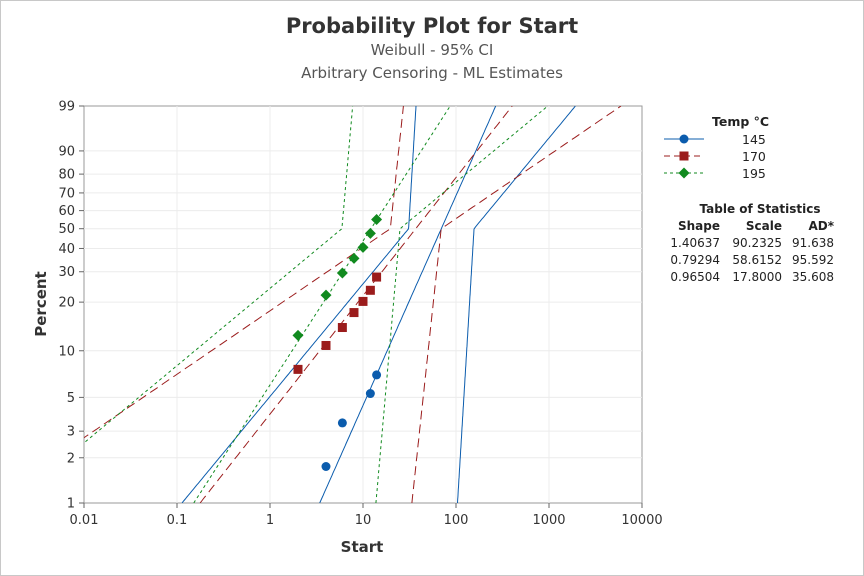 This screenshot has width=864, height=576. What do you see at coordinates (695, 277) in the screenshot?
I see `stats-cell: 0.96504` at bounding box center [695, 277].